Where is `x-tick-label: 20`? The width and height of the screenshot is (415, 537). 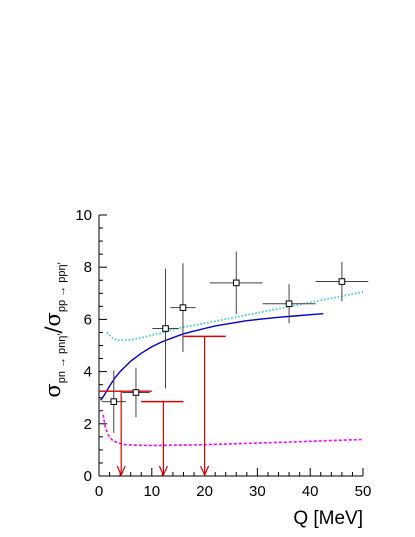
x-tick-label: 20 is located at coordinates (204, 491).